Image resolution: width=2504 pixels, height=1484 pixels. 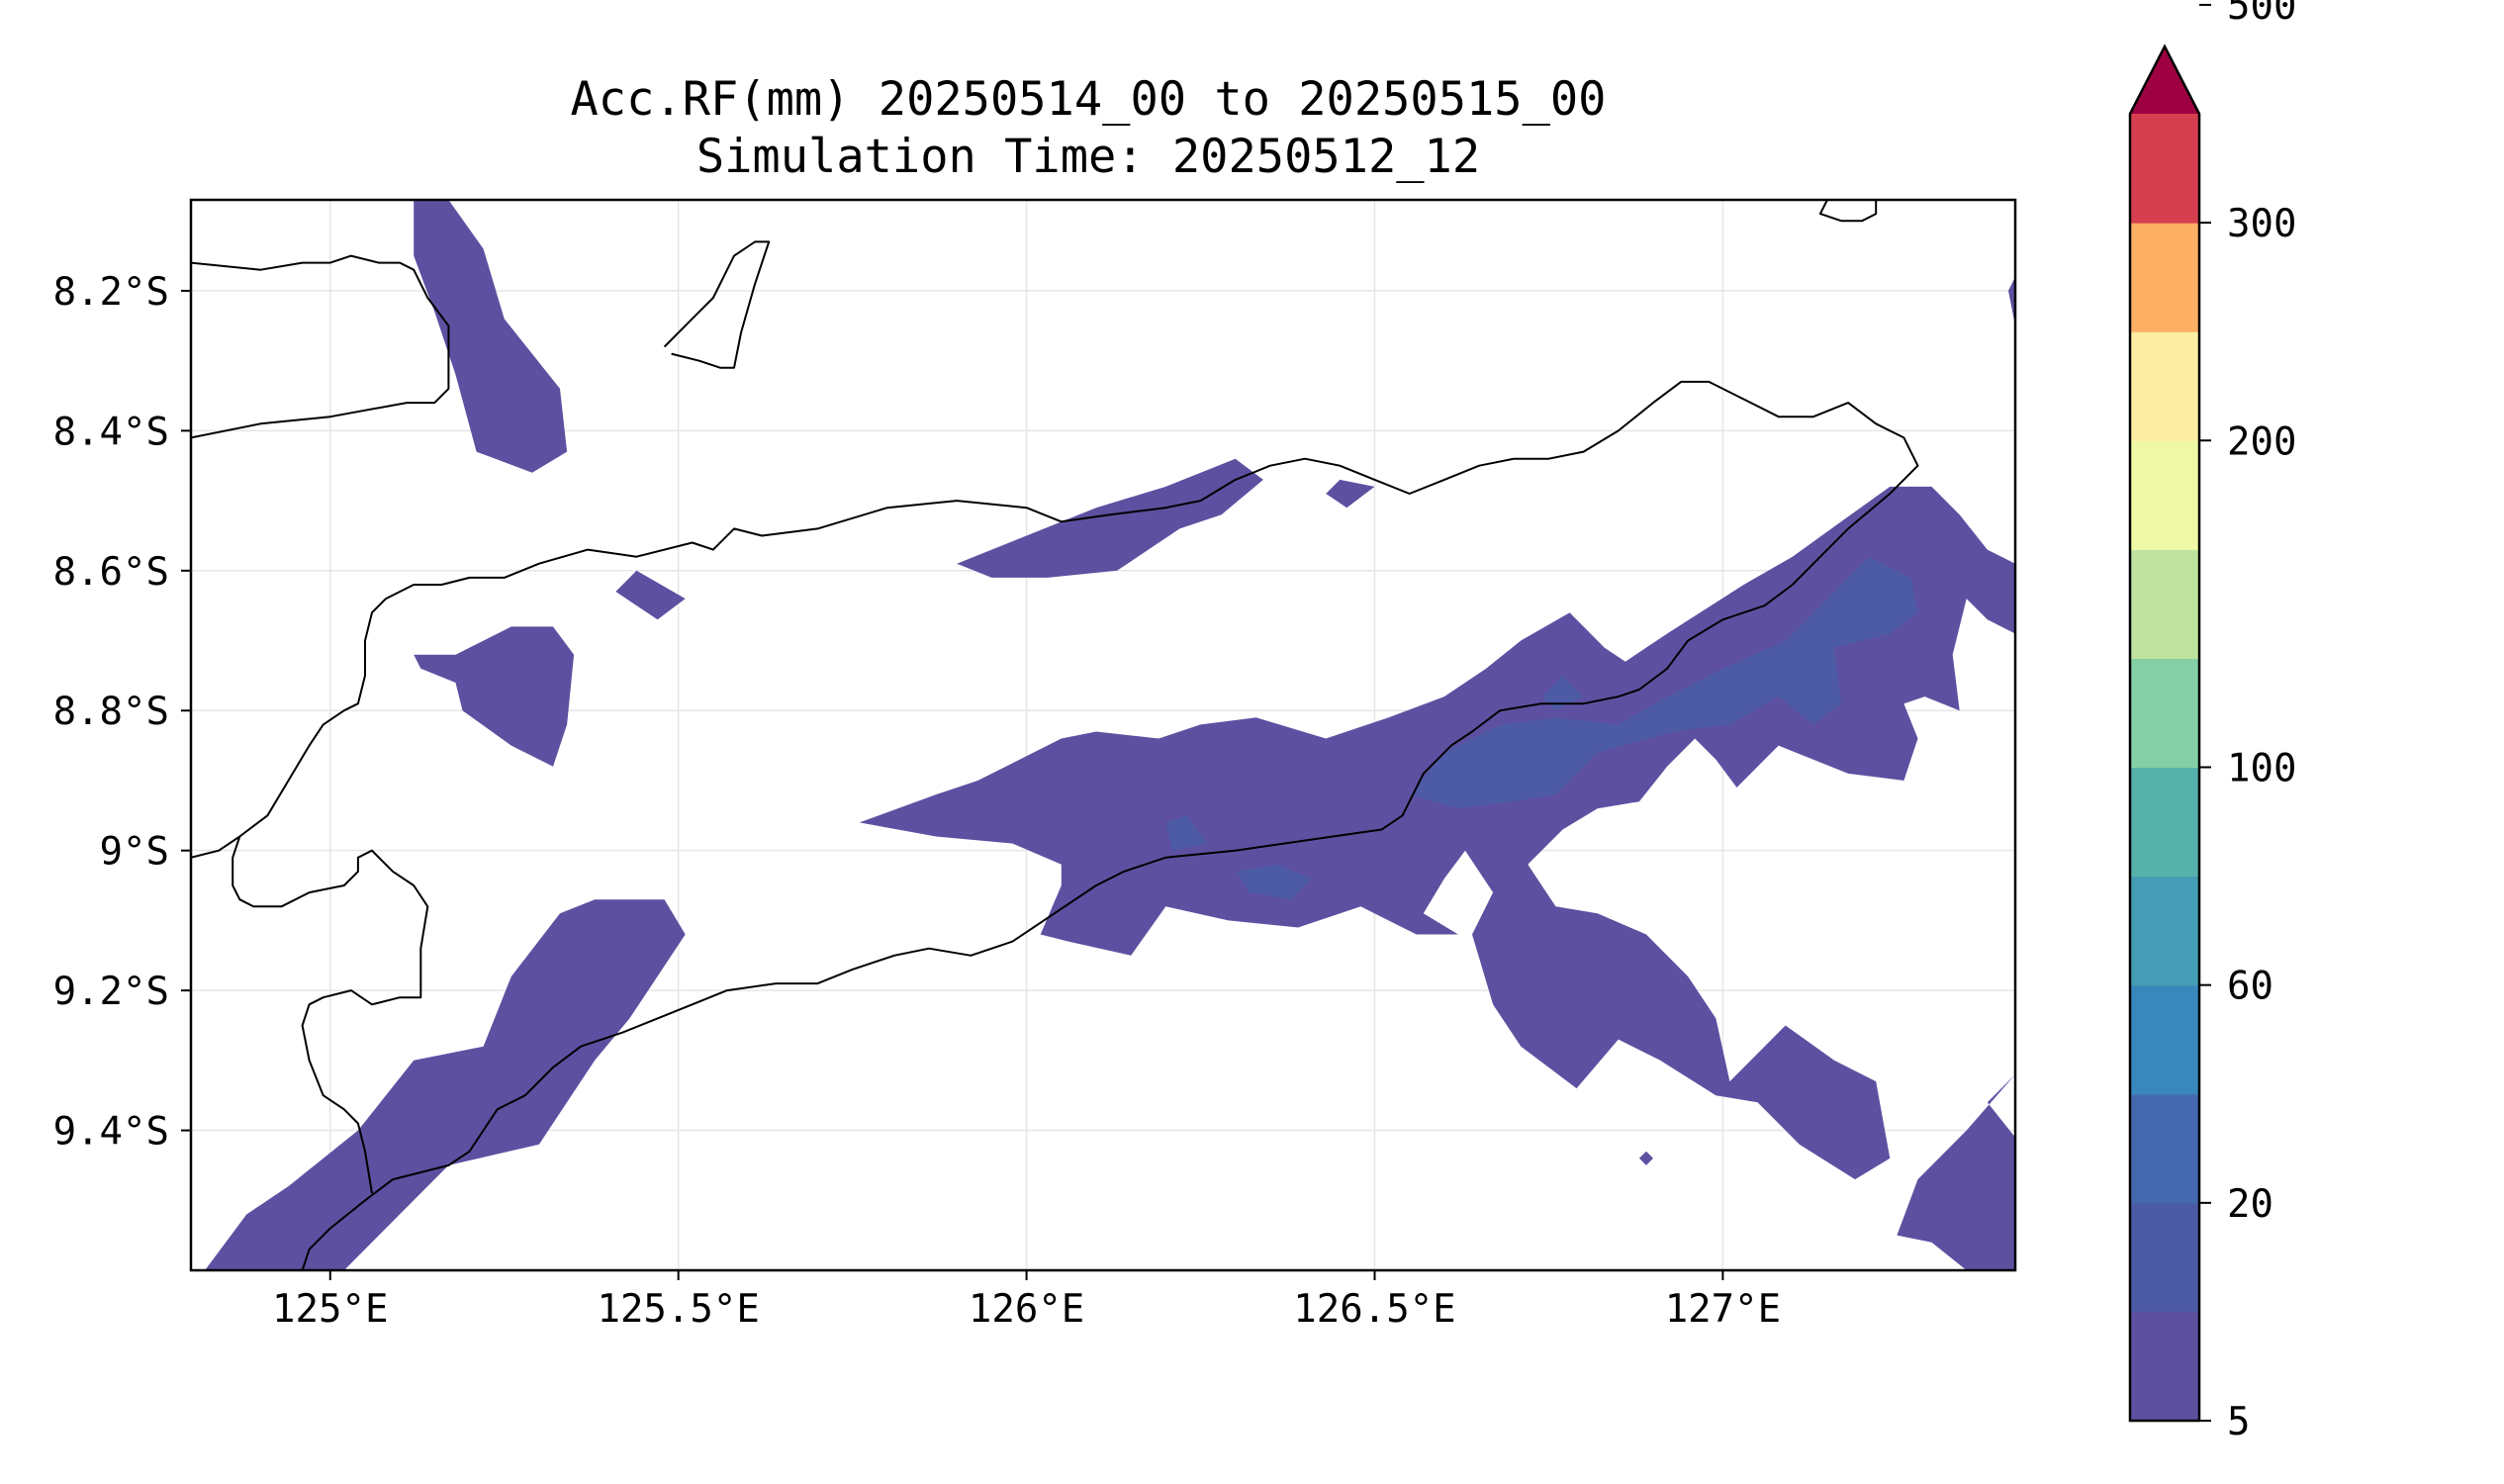 I want to click on colorbar-outline, so click(x=2164, y=733).